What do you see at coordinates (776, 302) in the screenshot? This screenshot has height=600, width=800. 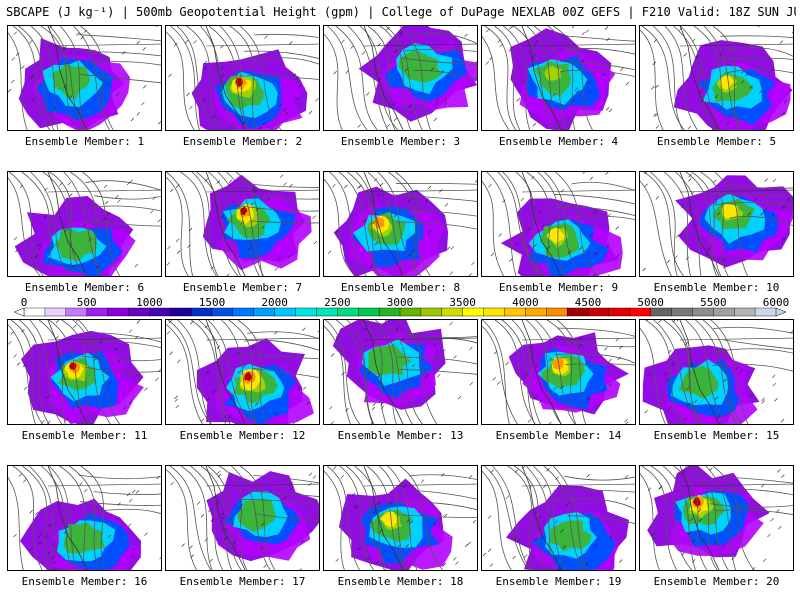 I see `colorbar-tick-label: 6000` at bounding box center [776, 302].